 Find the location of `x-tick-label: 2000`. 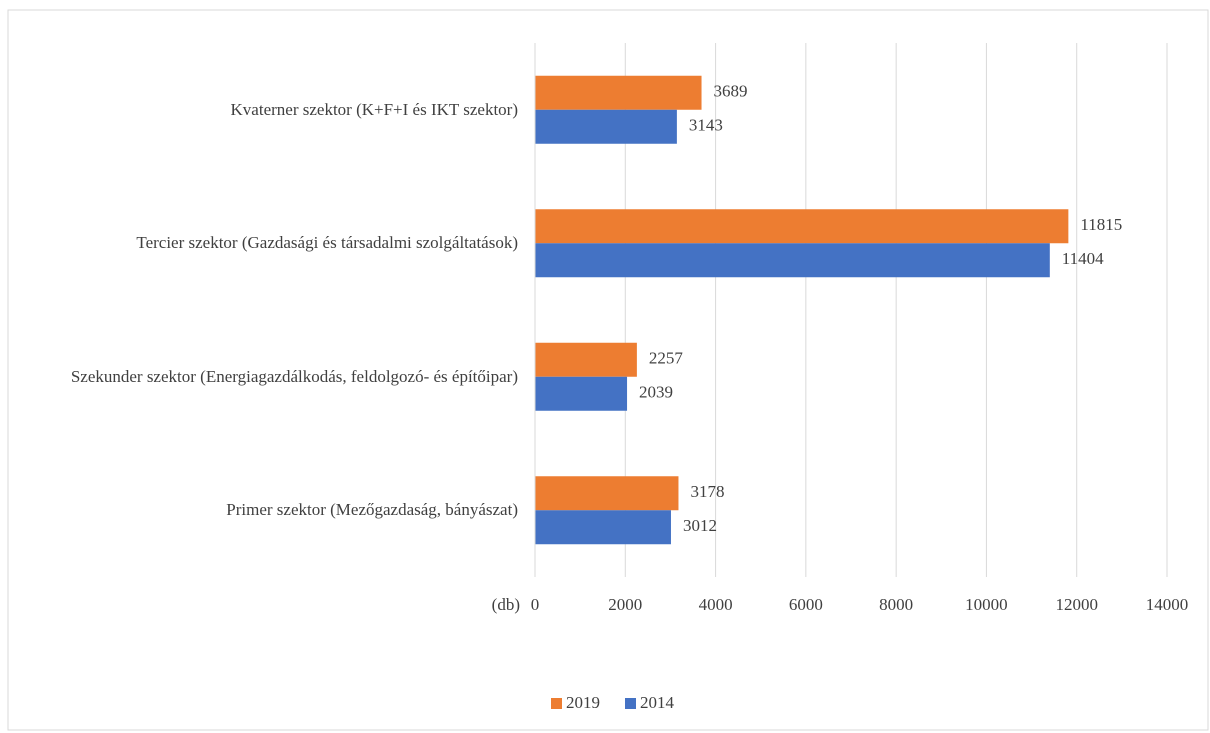

x-tick-label: 2000 is located at coordinates (625, 604).